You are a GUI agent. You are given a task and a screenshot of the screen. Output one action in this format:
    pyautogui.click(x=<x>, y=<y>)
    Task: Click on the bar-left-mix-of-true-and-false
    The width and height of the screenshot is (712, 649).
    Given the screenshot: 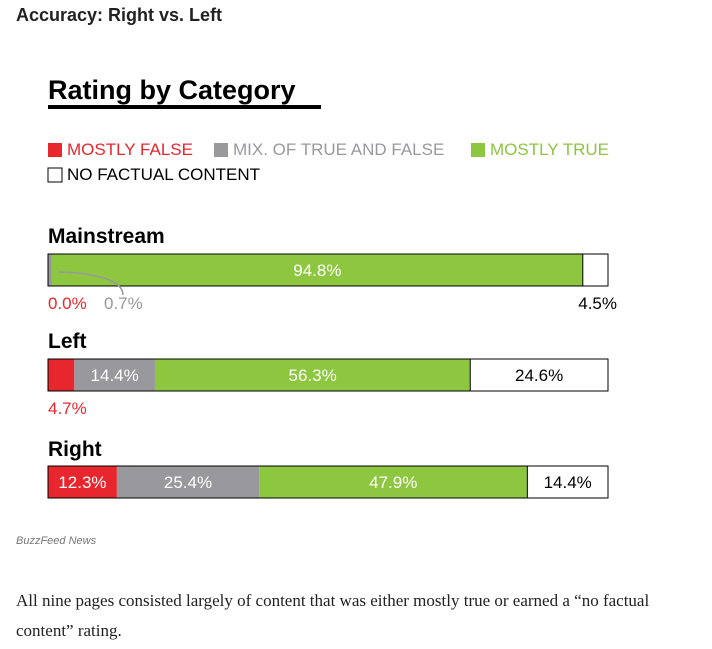 What is the action you would take?
    pyautogui.click(x=114, y=375)
    